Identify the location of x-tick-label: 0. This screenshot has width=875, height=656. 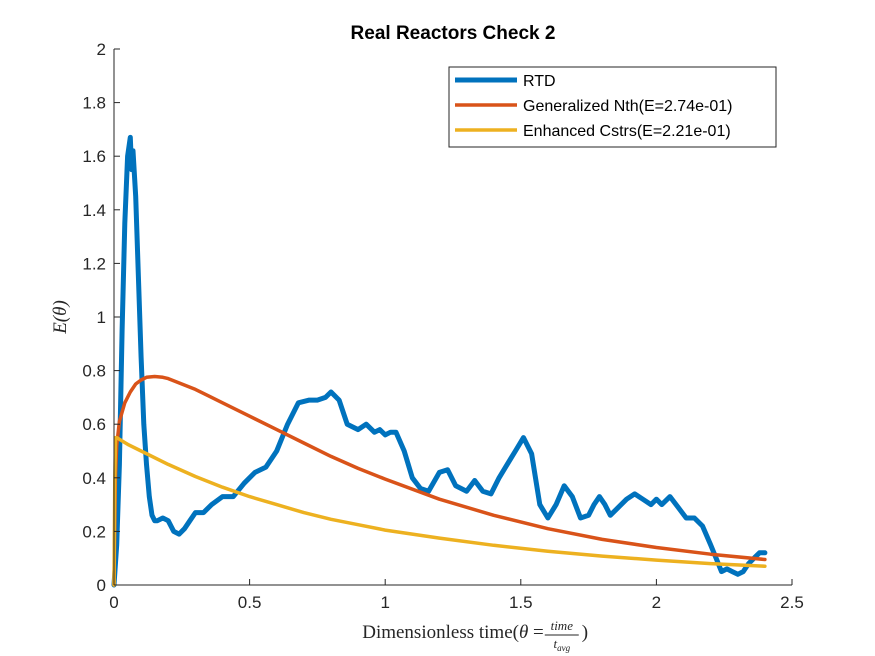
(113, 602).